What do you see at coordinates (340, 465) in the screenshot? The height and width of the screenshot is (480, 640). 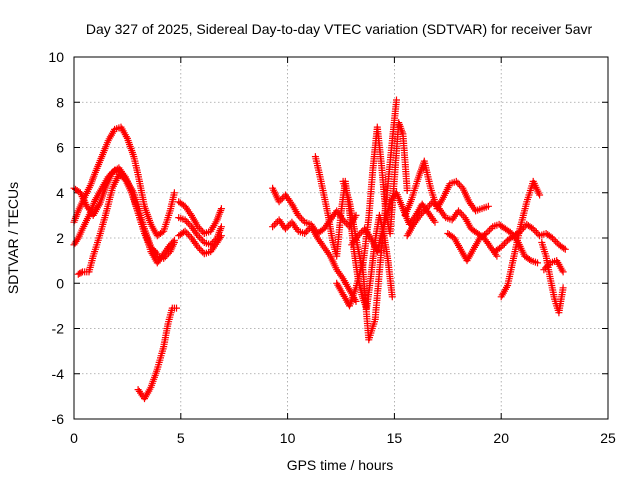 I see `x-axis-label: GPS time / hours` at bounding box center [340, 465].